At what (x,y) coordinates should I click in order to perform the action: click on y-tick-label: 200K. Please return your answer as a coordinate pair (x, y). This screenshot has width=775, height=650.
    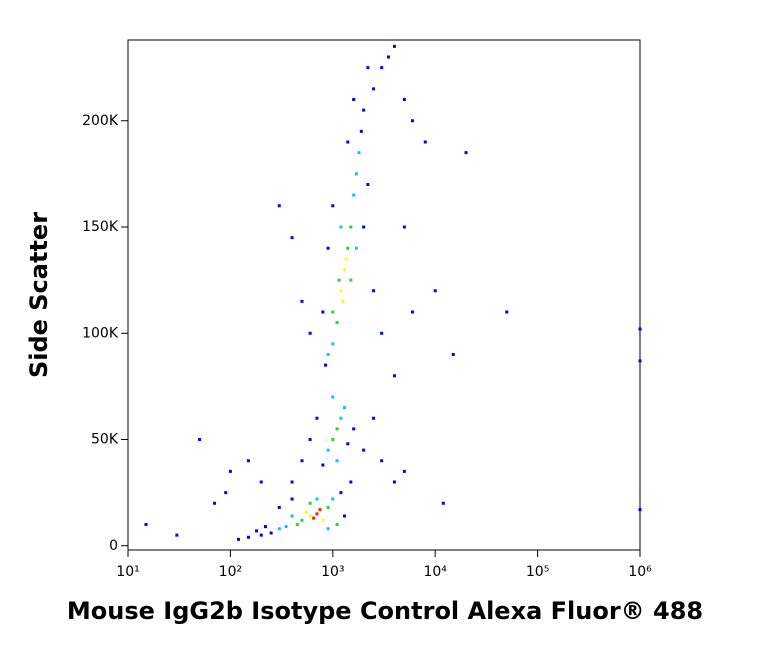
    Looking at the image, I should click on (100, 121).